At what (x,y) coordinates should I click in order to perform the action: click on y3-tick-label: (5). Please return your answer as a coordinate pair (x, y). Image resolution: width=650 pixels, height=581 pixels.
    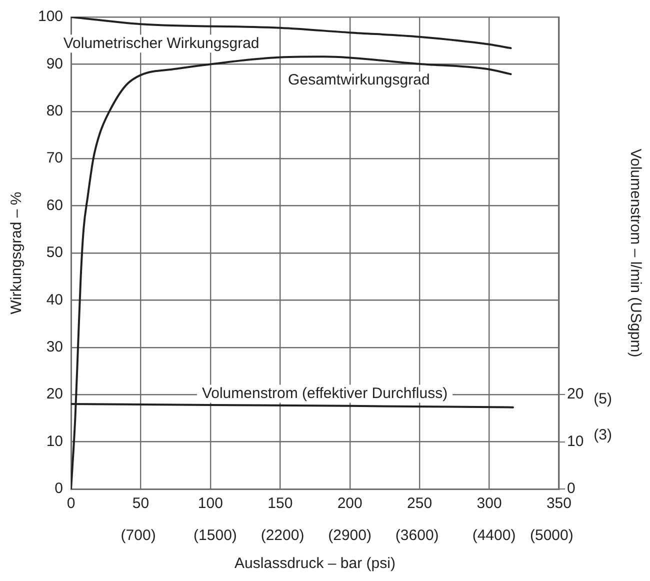
    Looking at the image, I should click on (603, 399).